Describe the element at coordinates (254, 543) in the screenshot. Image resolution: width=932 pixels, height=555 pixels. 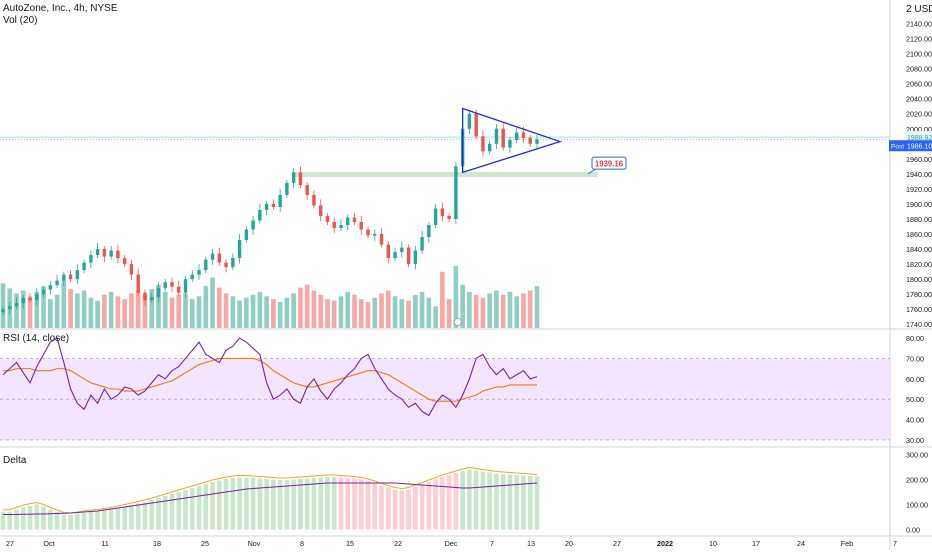
I see `time-tick-label: Nov` at that location.